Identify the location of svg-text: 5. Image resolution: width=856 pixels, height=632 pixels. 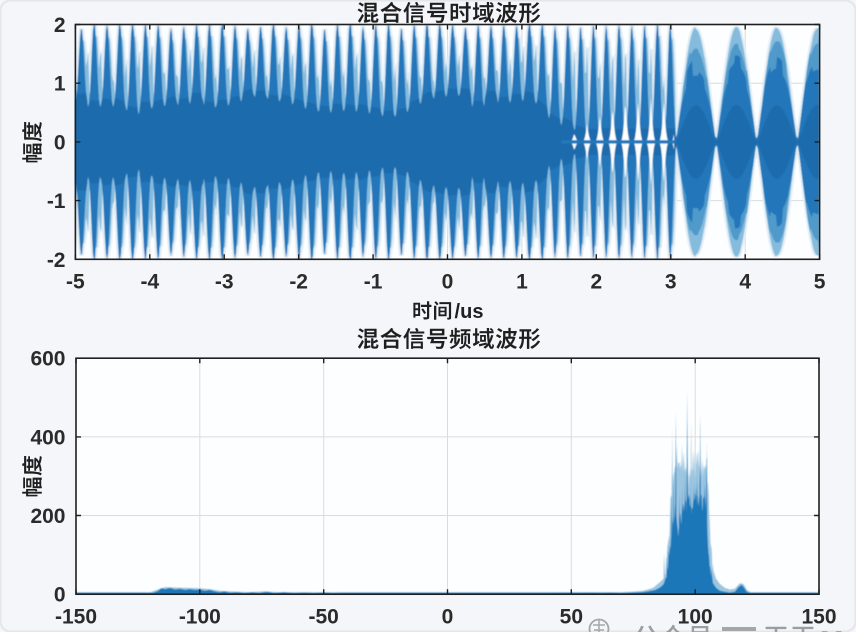
(820, 282).